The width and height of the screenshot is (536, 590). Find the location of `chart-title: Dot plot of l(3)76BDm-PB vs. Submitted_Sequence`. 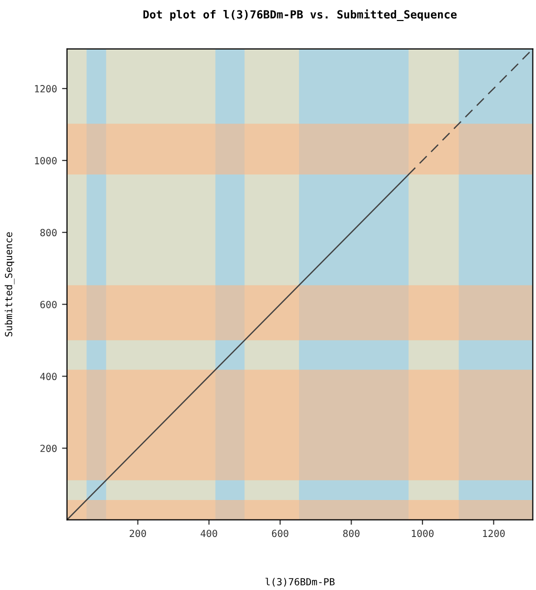

chart-title: Dot plot of l(3)76BDm-PB vs. Submitted_Sequence is located at coordinates (300, 15).